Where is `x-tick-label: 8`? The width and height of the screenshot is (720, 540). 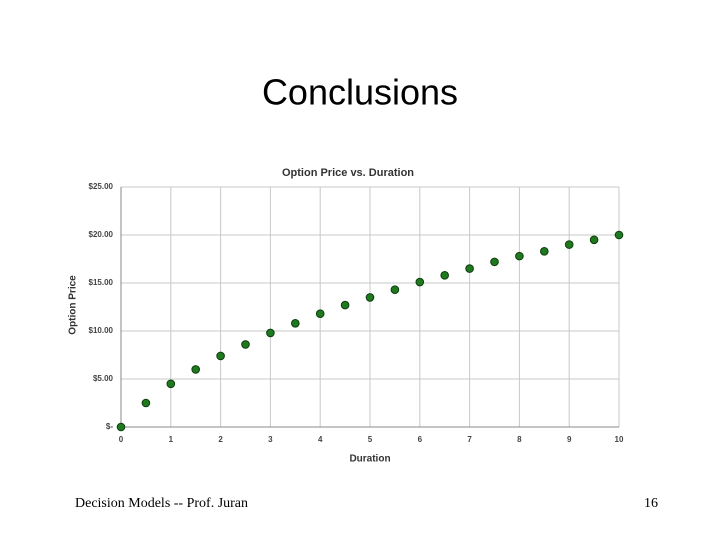
x-tick-label: 8 is located at coordinates (519, 439).